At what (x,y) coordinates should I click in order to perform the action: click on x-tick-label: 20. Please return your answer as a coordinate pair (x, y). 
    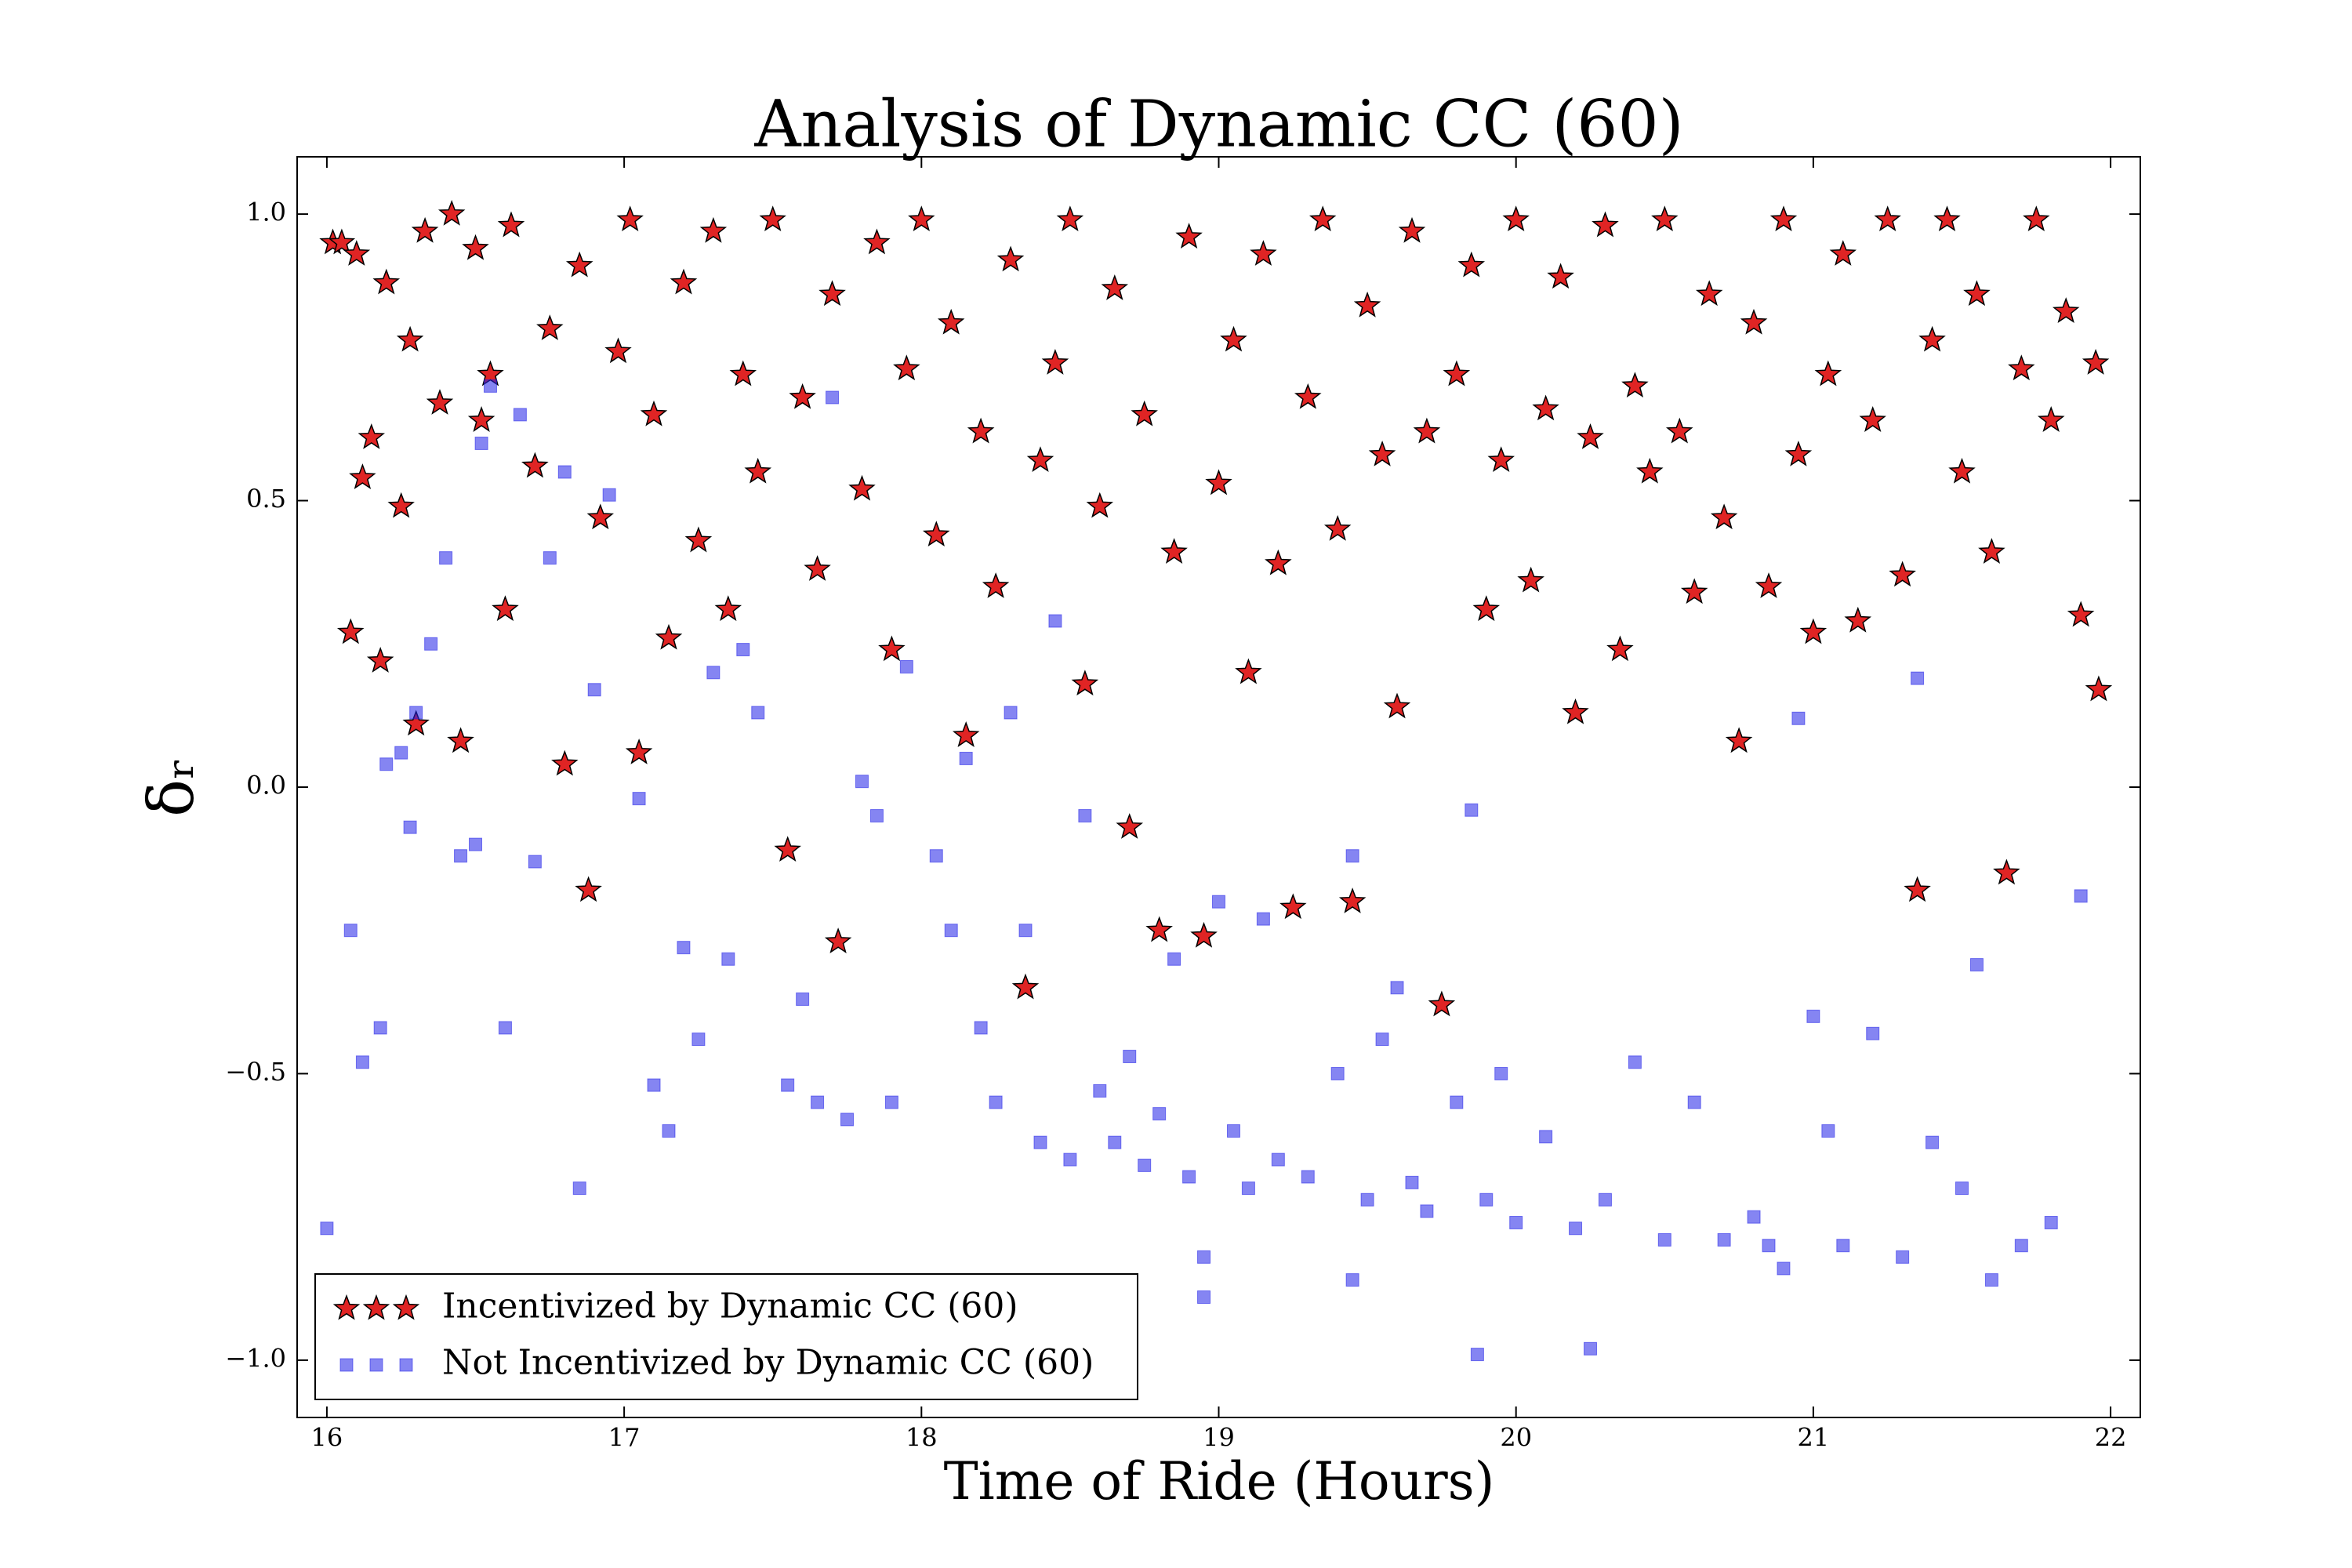
    Looking at the image, I should click on (1516, 1438).